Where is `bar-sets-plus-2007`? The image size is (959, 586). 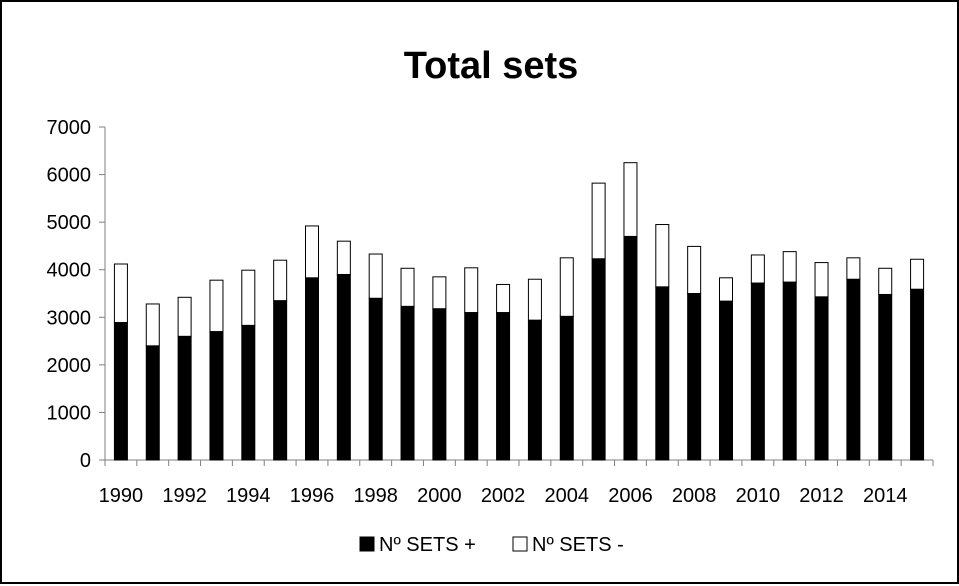 bar-sets-plus-2007 is located at coordinates (662, 373).